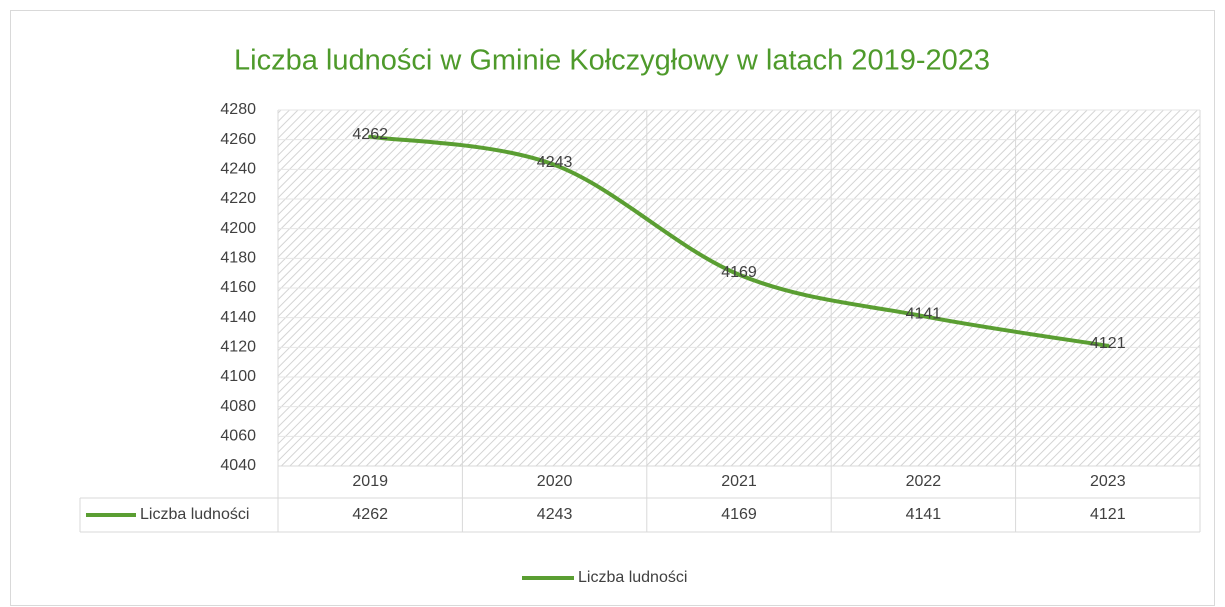 The height and width of the screenshot is (607, 1225). I want to click on y-tick-label: 4080, so click(238, 406).